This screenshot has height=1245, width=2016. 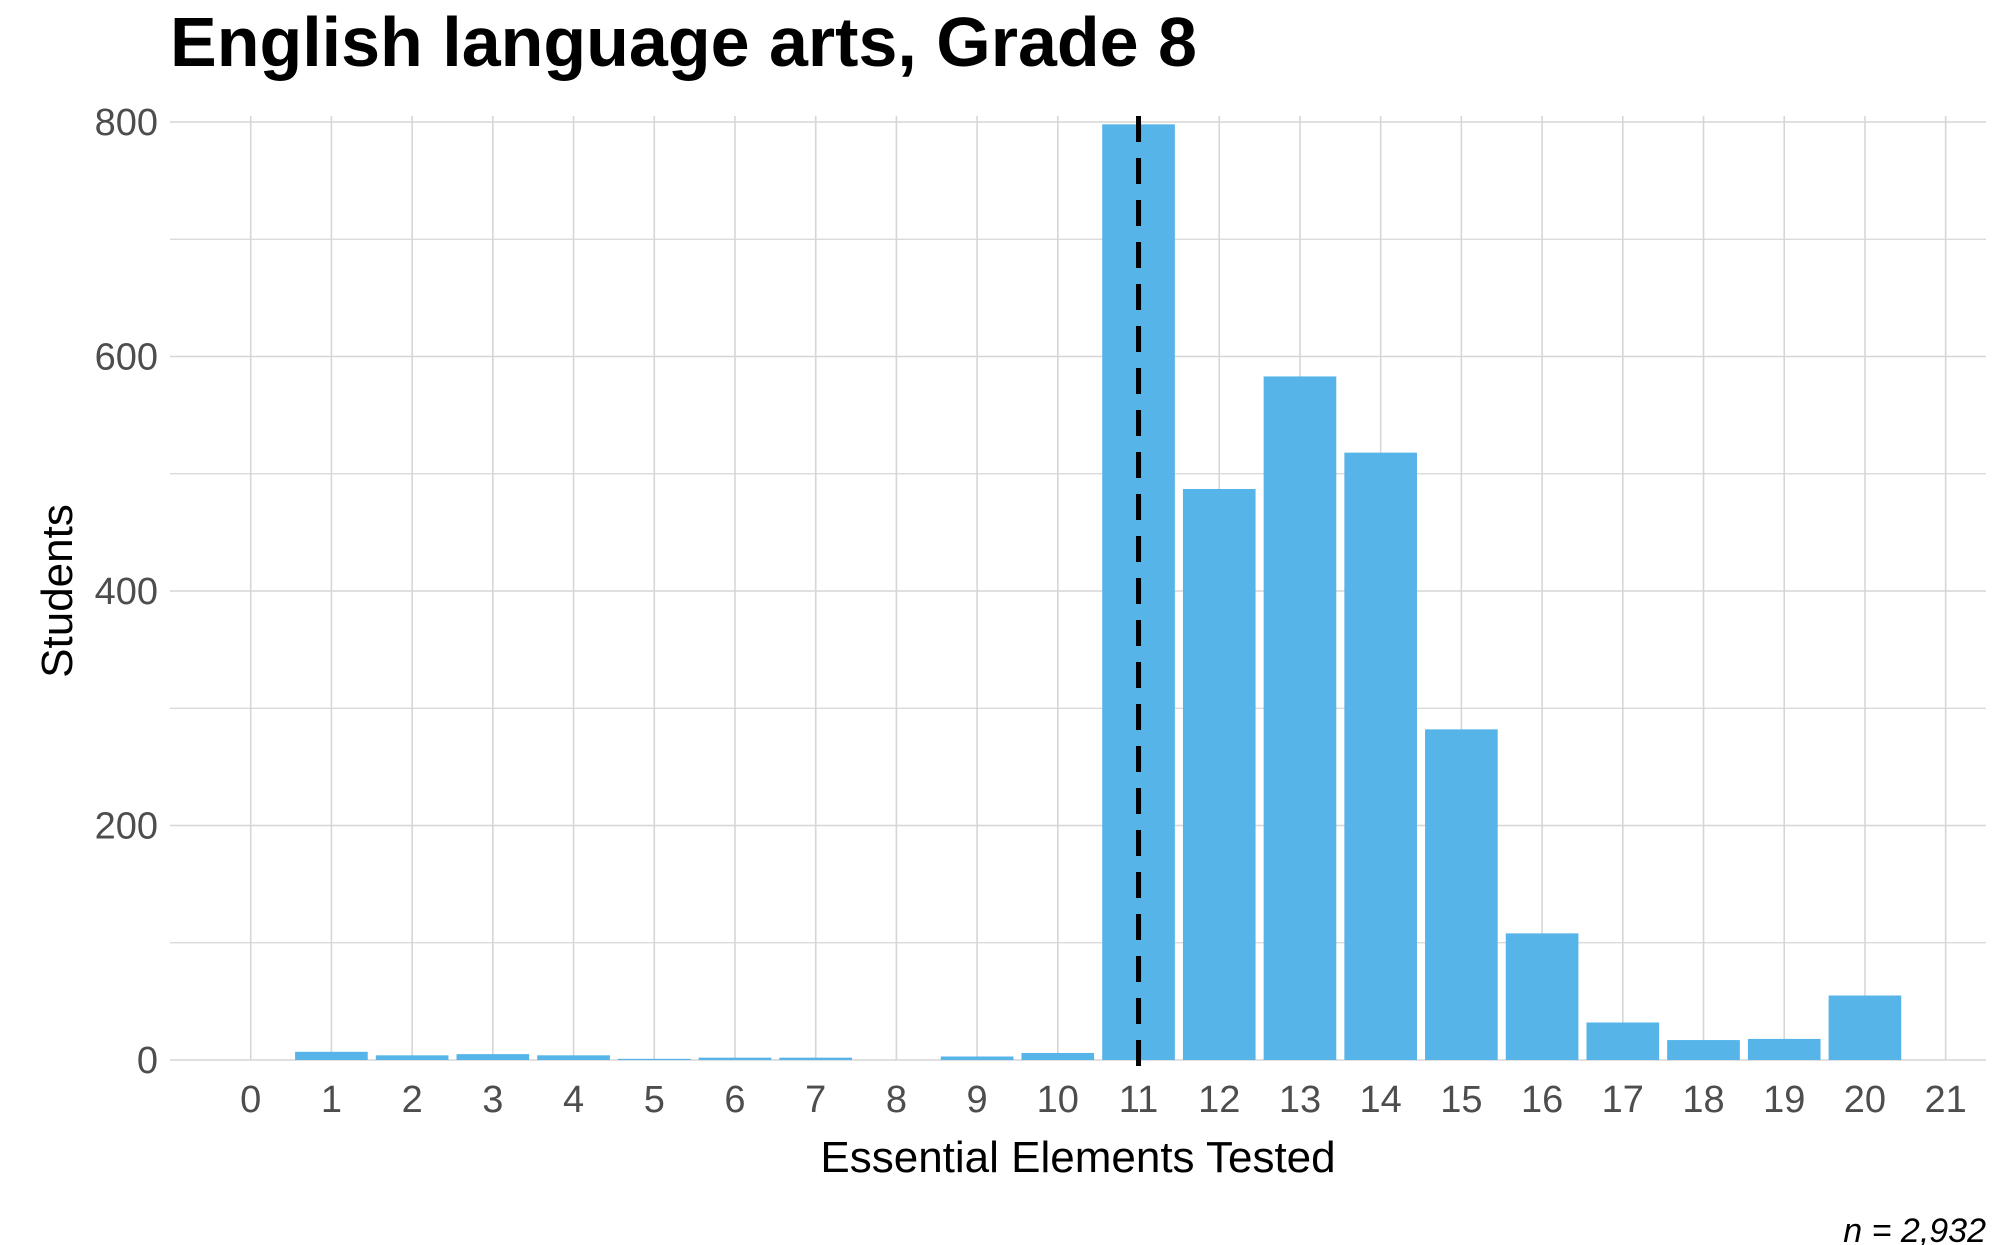 What do you see at coordinates (1219, 1100) in the screenshot?
I see `x-tick-label: 12` at bounding box center [1219, 1100].